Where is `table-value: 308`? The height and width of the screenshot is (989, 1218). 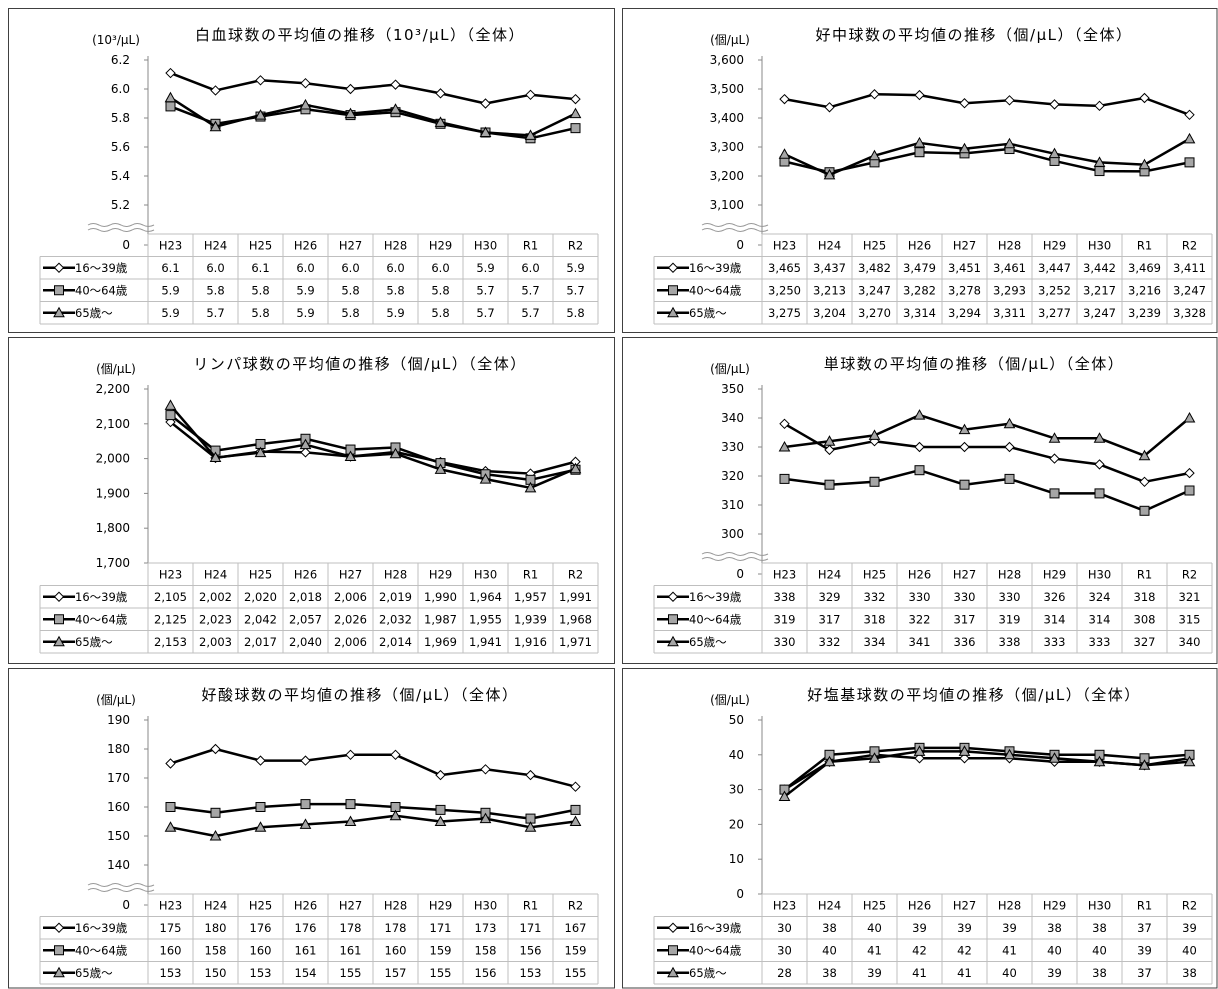 table-value: 308 is located at coordinates (1145, 619).